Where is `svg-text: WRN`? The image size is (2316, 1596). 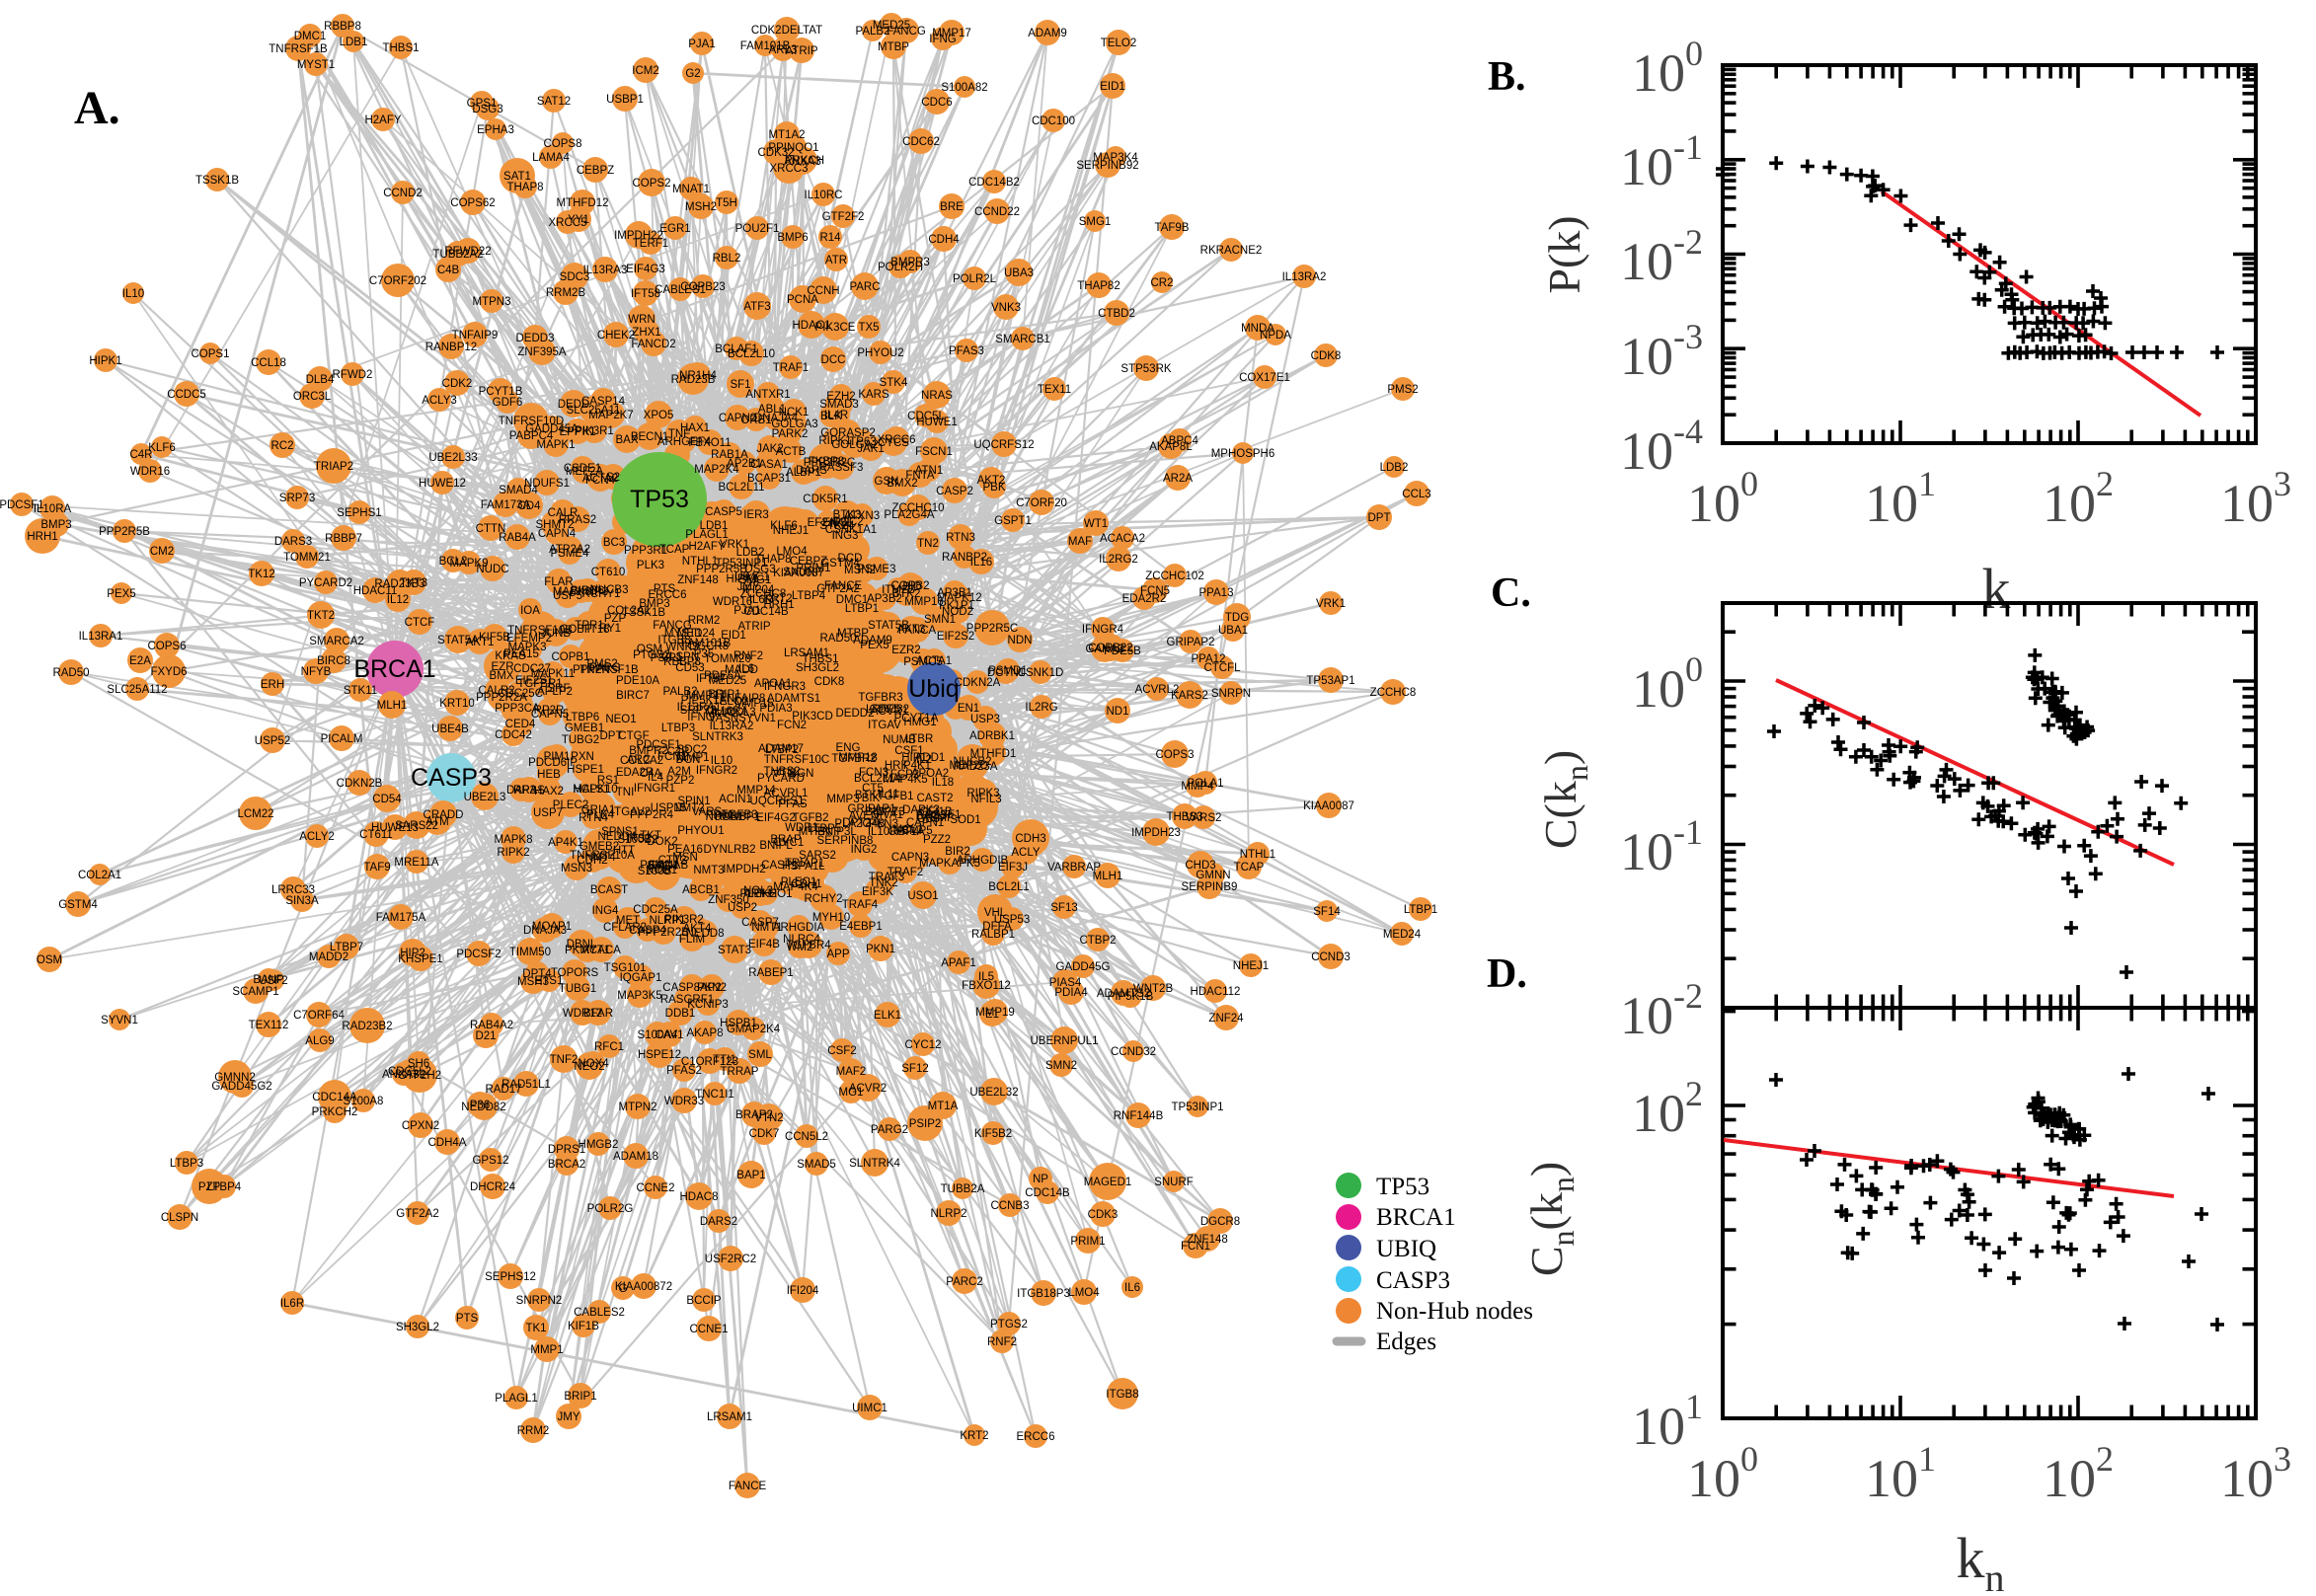
svg-text: WRN is located at coordinates (642, 320).